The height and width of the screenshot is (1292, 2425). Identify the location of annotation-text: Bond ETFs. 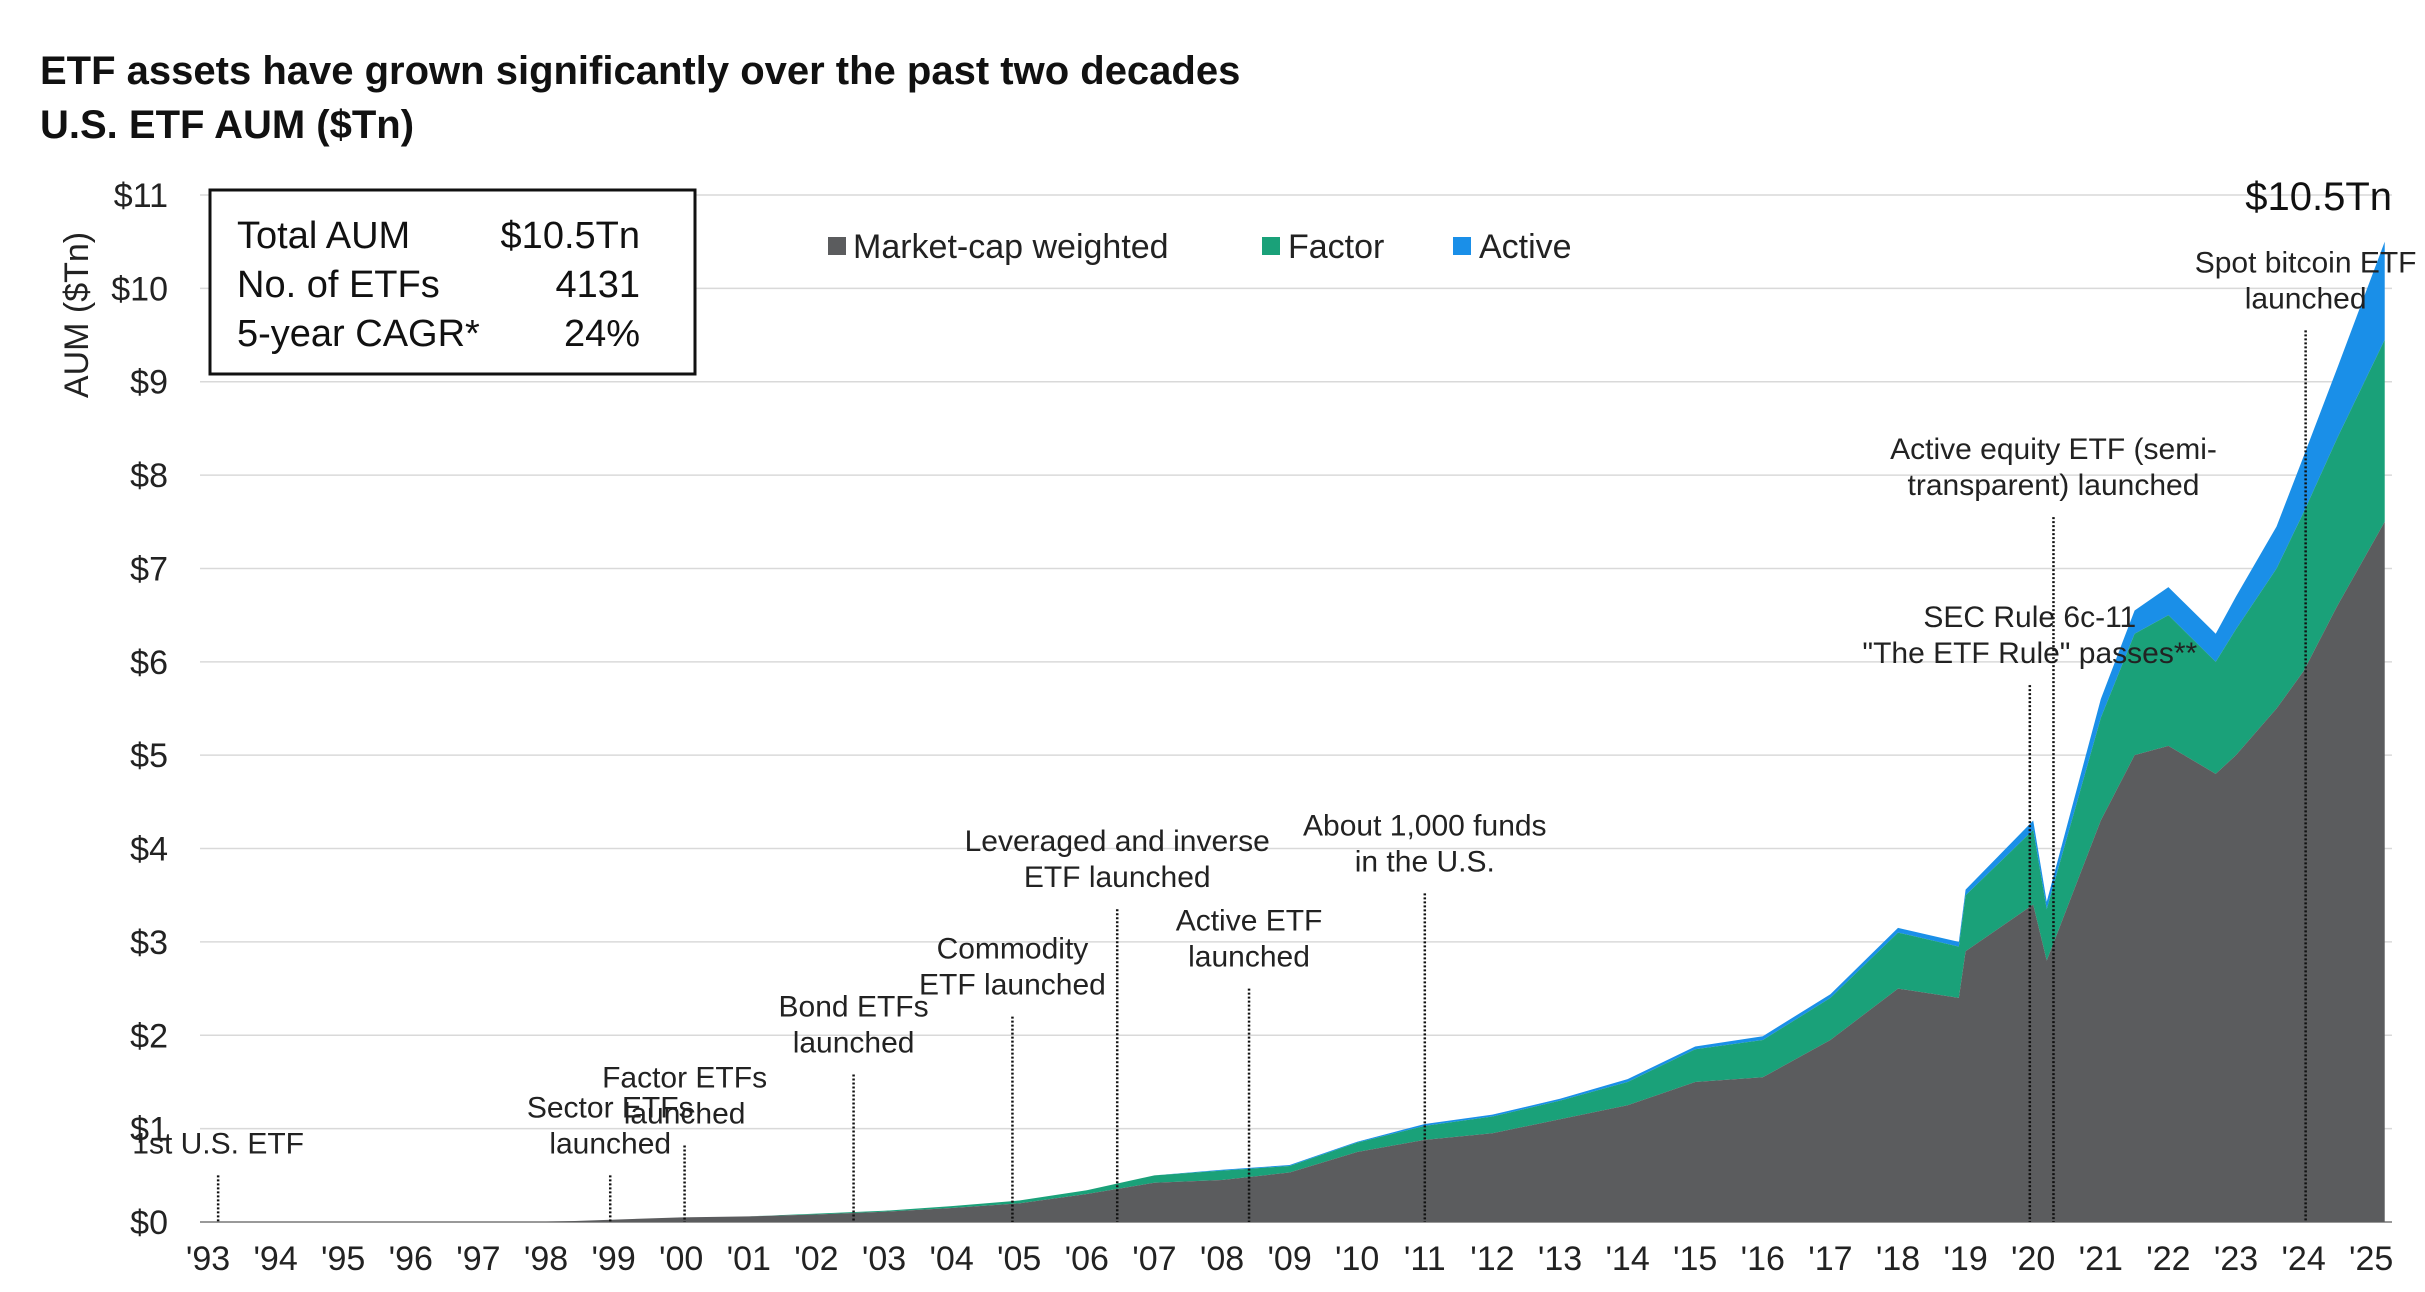
(854, 1006).